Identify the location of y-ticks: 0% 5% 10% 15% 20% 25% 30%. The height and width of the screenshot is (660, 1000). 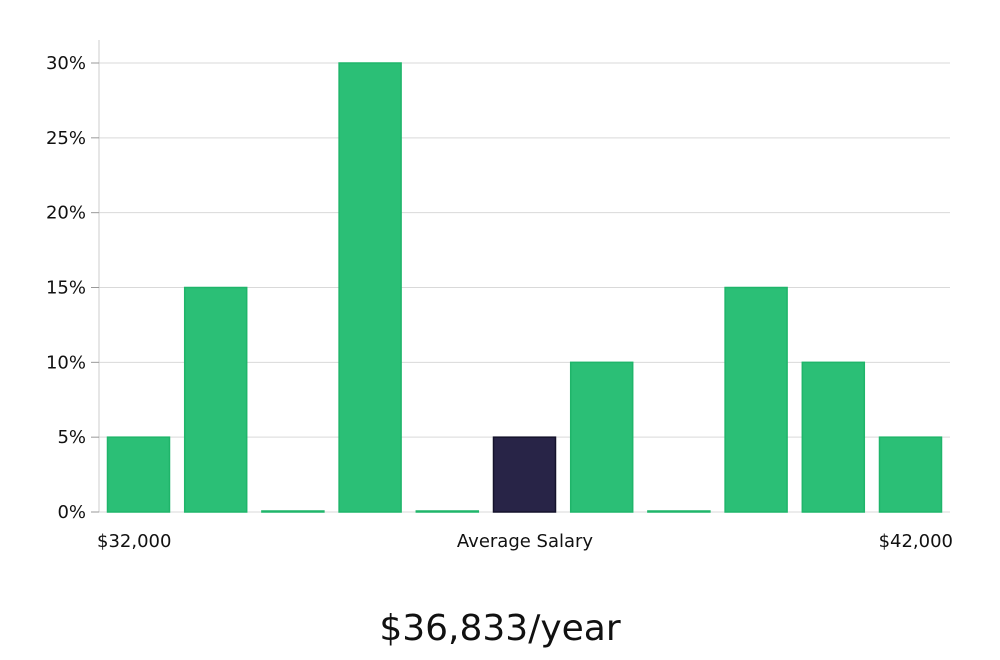
(72, 288).